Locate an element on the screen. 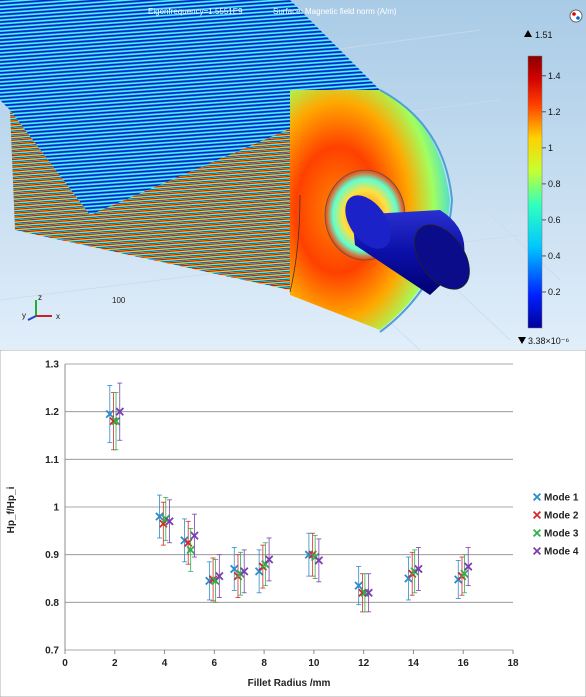  legend-item: Mode 2 is located at coordinates (555, 516).